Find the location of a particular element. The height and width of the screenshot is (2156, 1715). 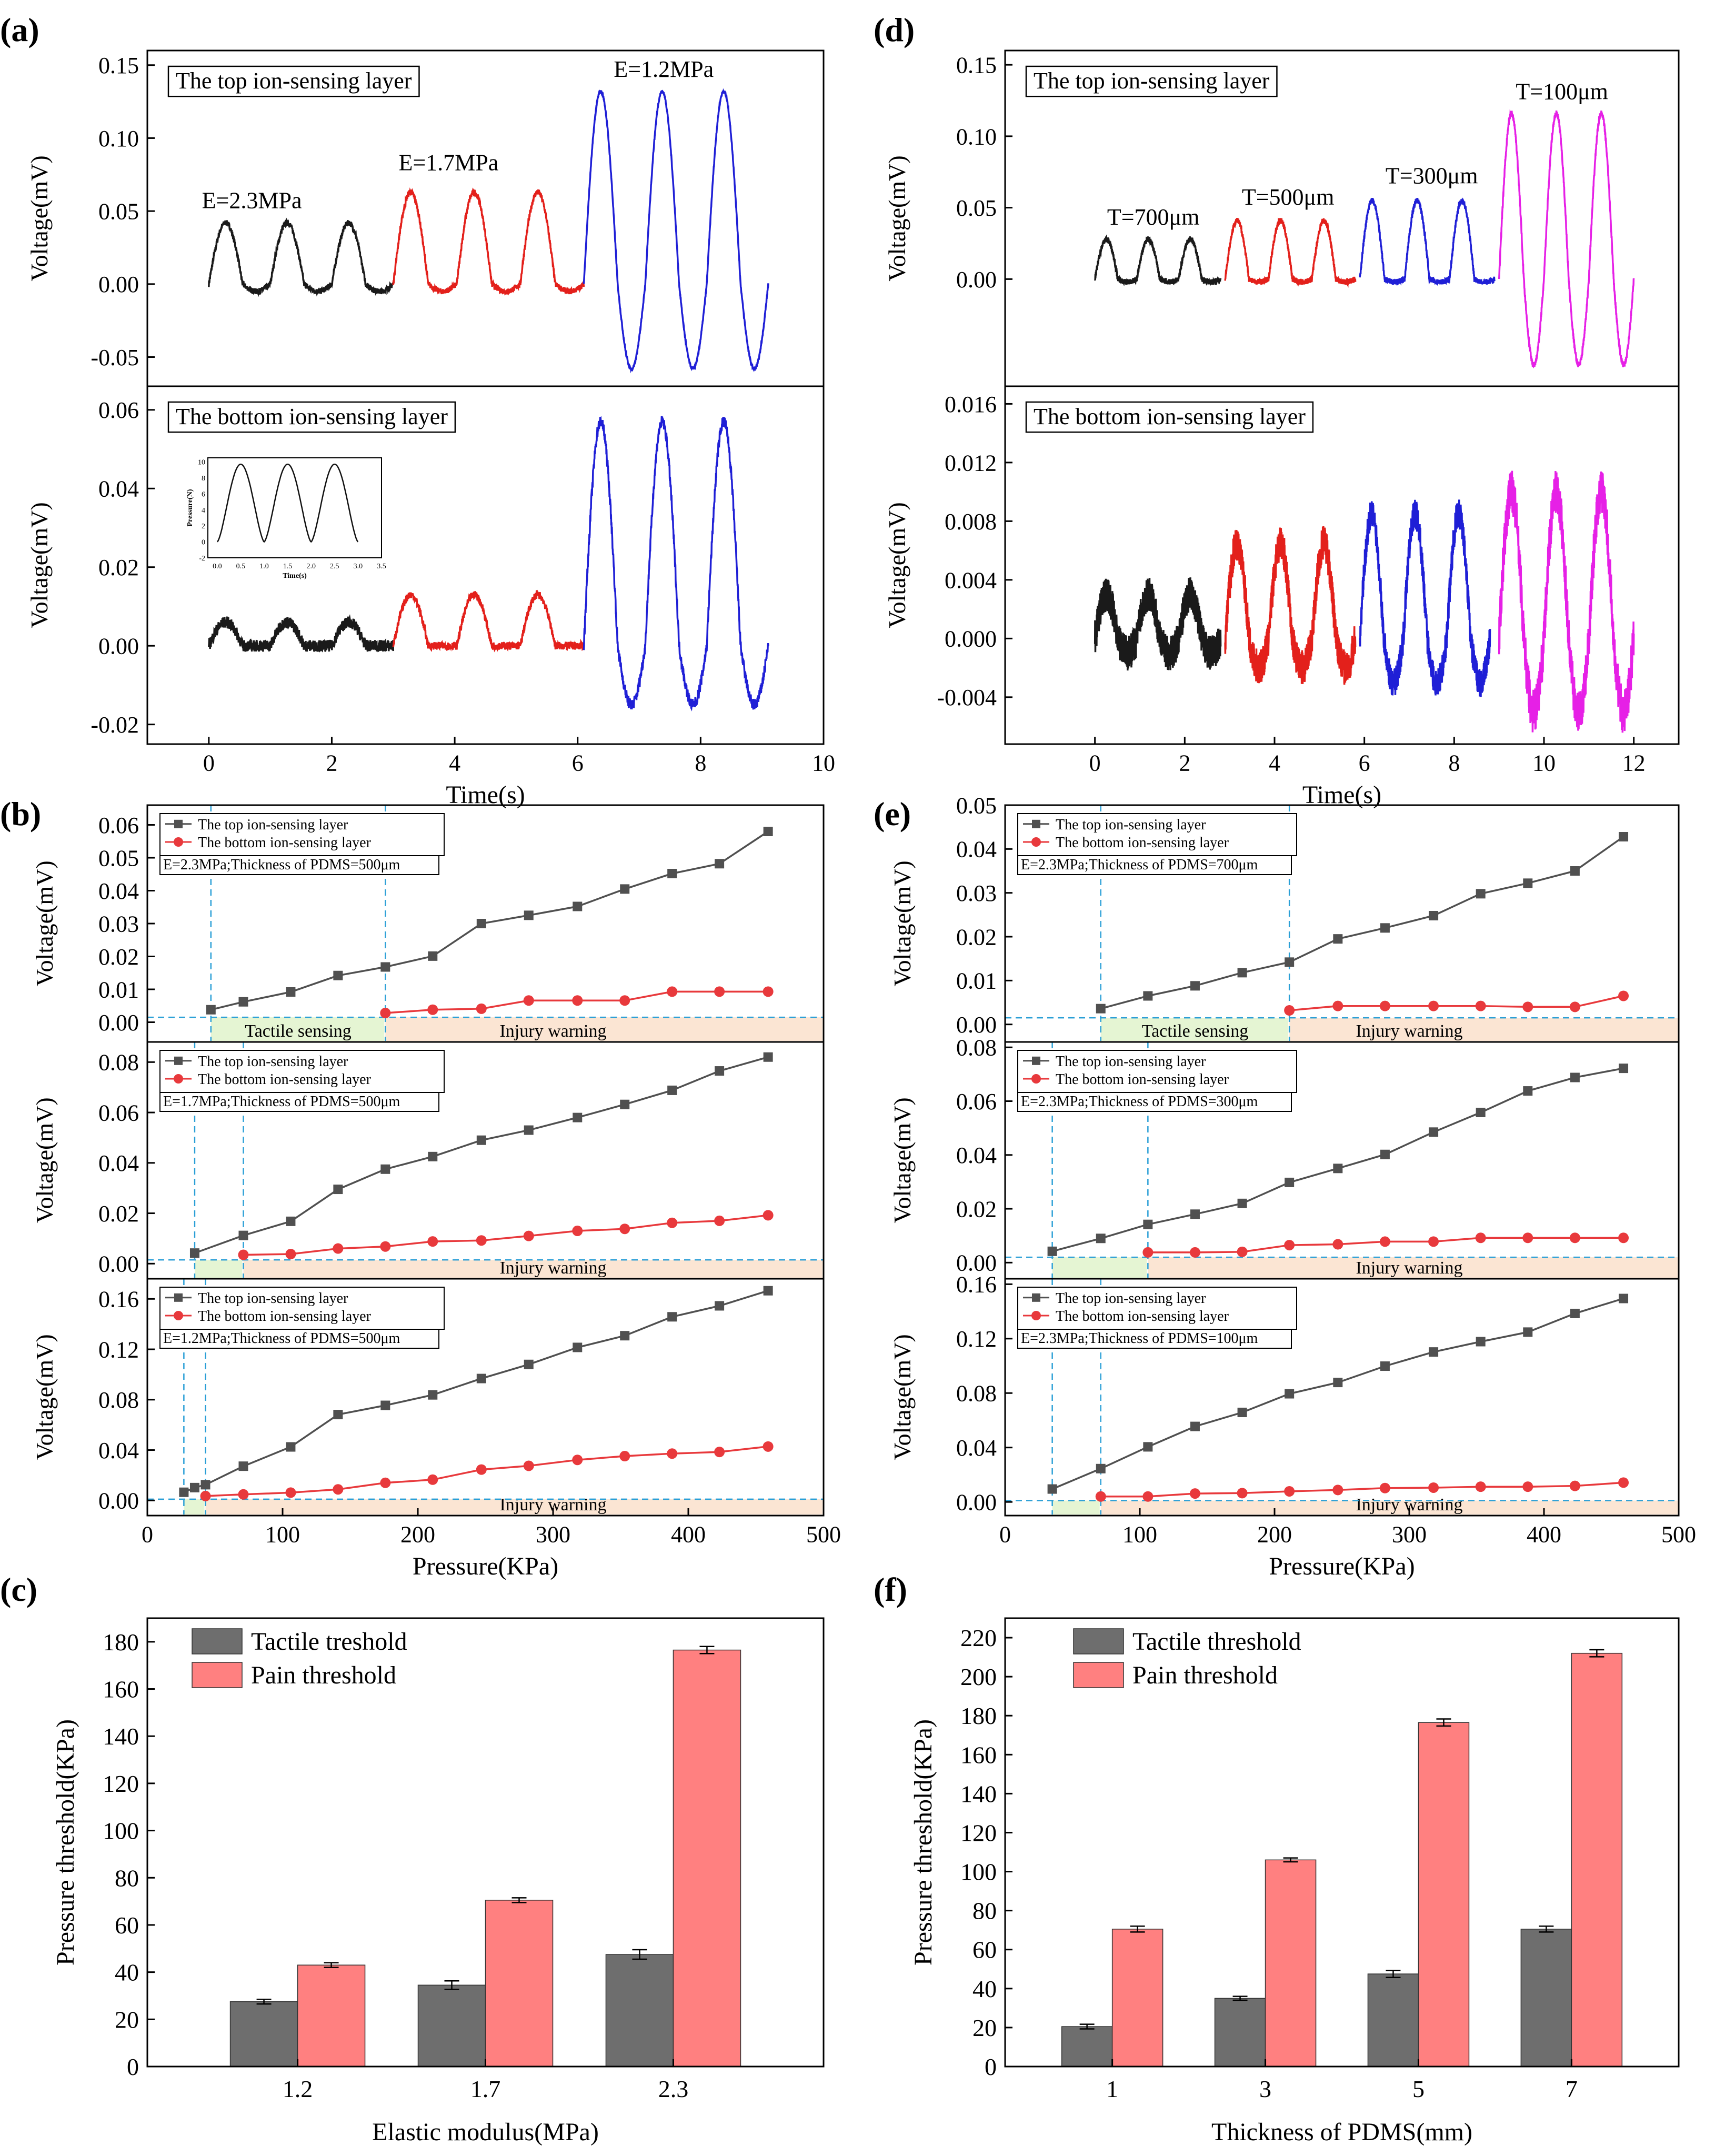

d-bottom-xlabel: Time(s) is located at coordinates (1341, 795).